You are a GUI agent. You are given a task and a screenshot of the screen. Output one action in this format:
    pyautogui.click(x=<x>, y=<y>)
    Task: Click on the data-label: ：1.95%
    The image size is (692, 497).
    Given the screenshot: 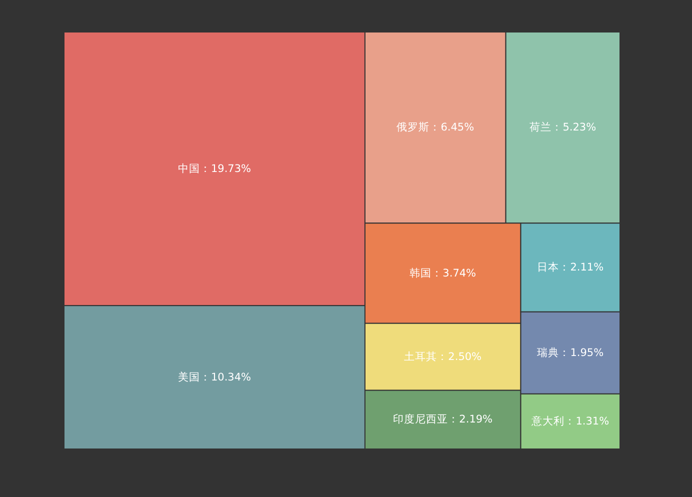 What is the action you would take?
    pyautogui.click(x=581, y=352)
    